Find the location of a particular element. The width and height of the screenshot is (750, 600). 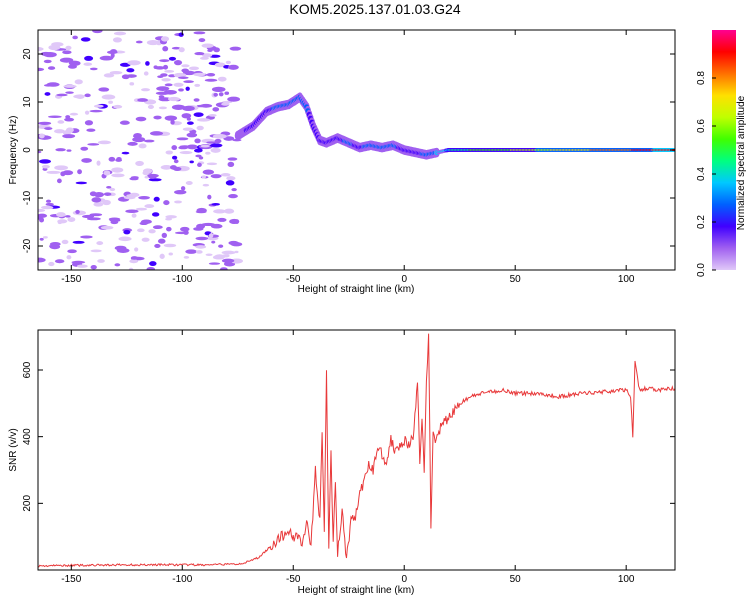

colorbar-tick-label: 0.0 is located at coordinates (701, 270).